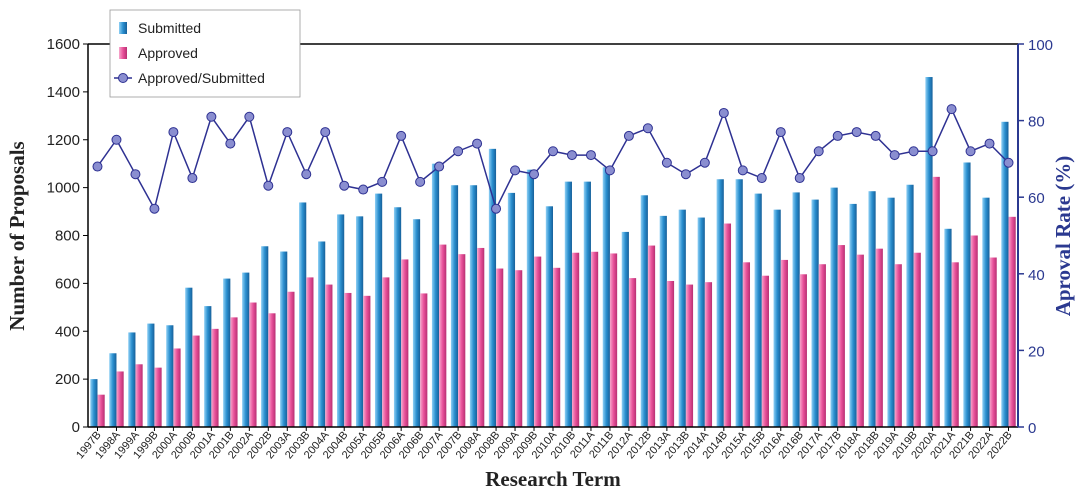 The image size is (1078, 492). What do you see at coordinates (123, 78) in the screenshot?
I see `legend-marker` at bounding box center [123, 78].